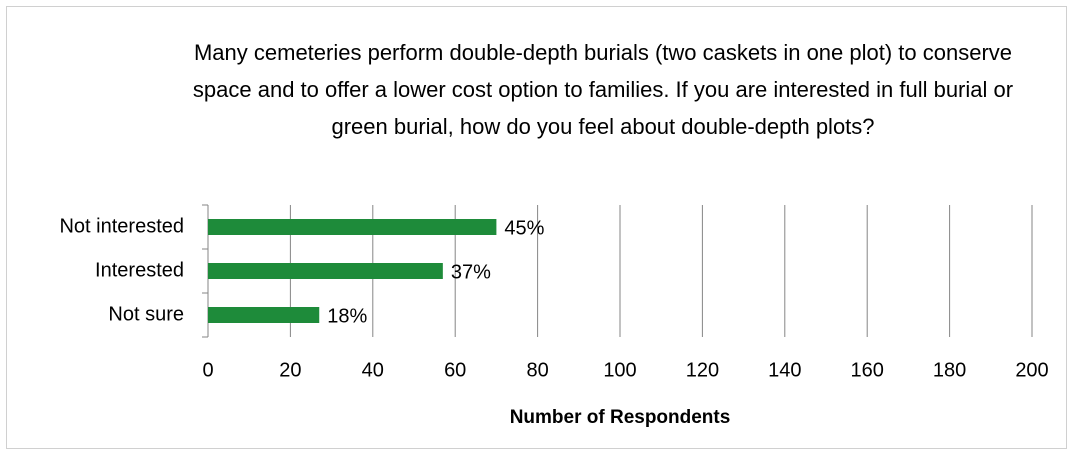 The width and height of the screenshot is (1075, 457). What do you see at coordinates (620, 417) in the screenshot?
I see `x-axis-title: Number of Respondents` at bounding box center [620, 417].